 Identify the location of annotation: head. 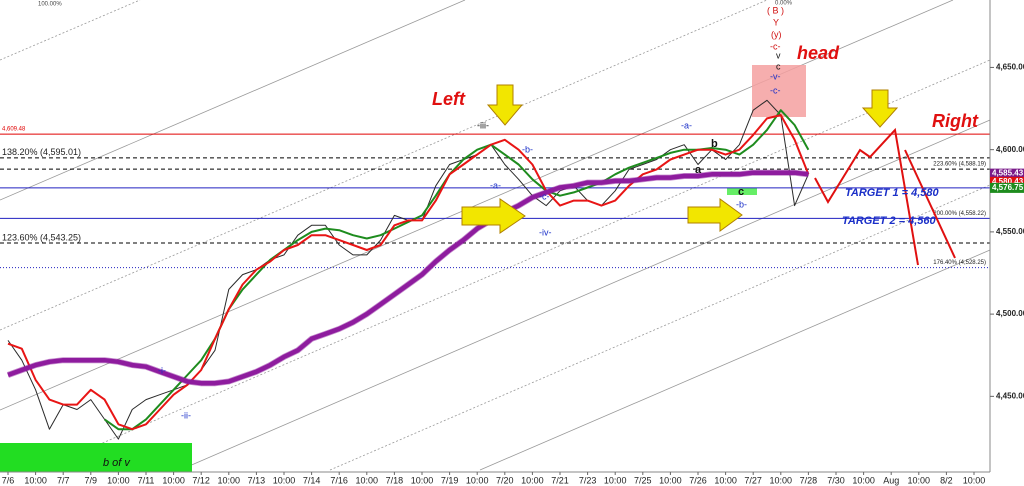
(818, 53).